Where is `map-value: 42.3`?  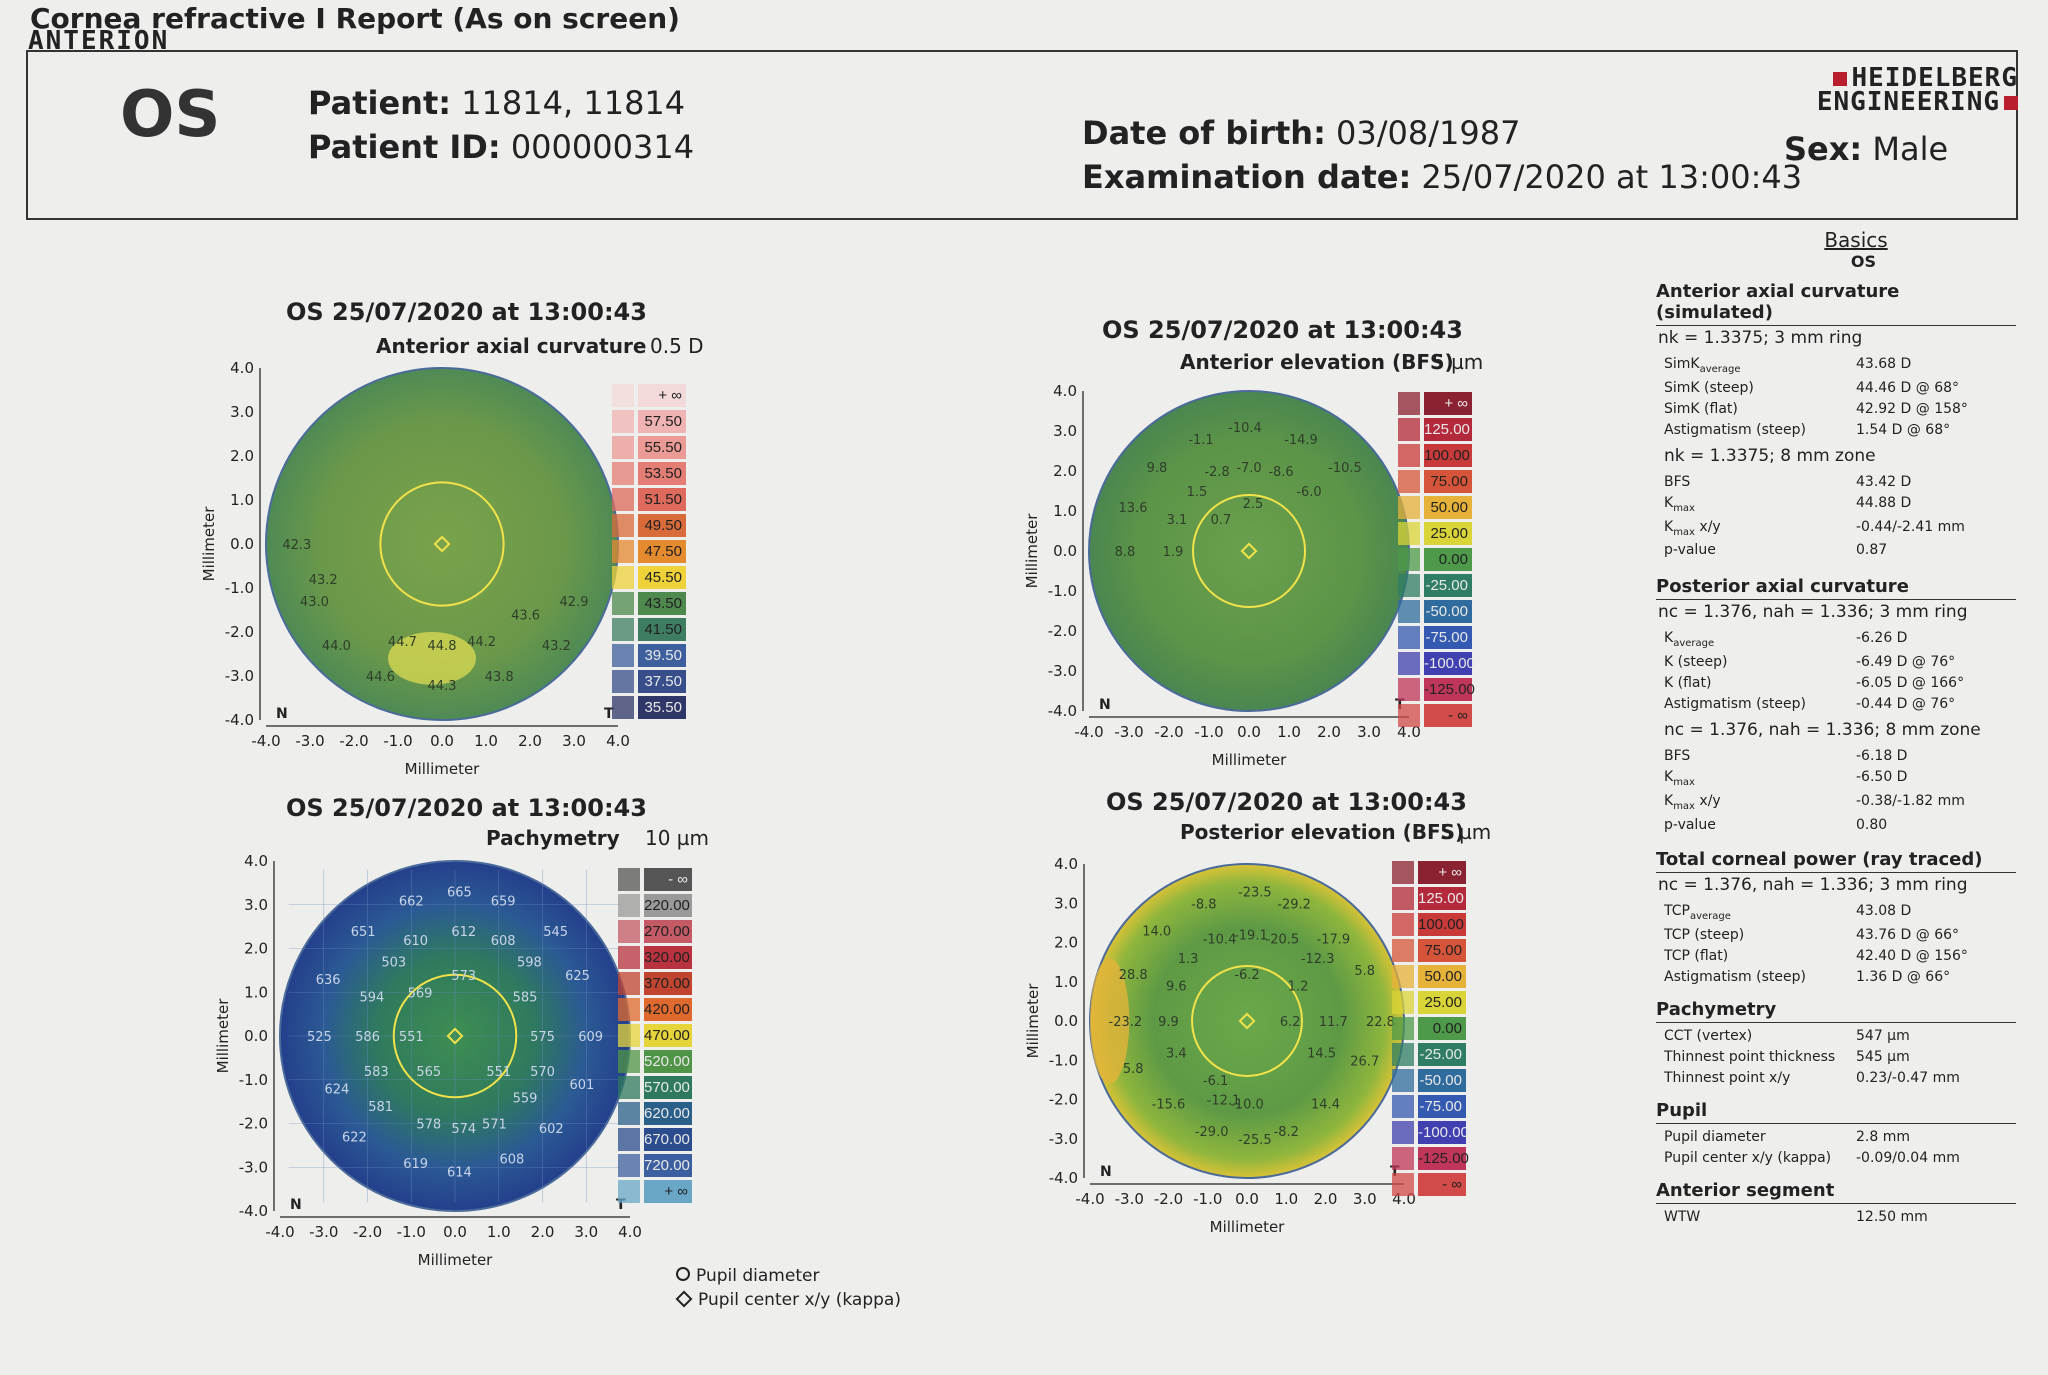
map-value: 42.3 is located at coordinates (296, 545).